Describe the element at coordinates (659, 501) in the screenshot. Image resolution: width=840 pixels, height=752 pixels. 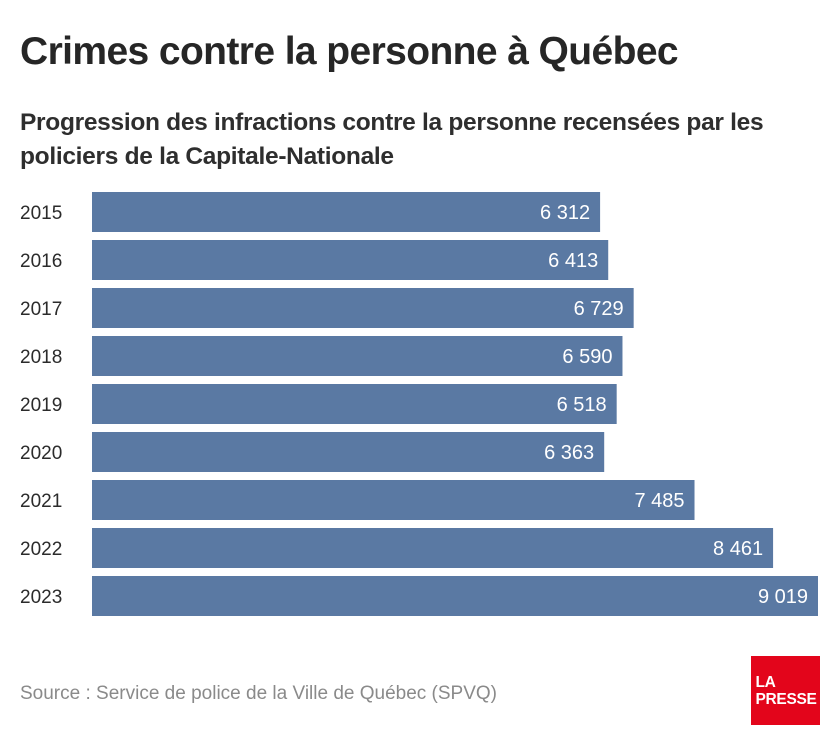
I see `value-label-2021: 7 485` at that location.